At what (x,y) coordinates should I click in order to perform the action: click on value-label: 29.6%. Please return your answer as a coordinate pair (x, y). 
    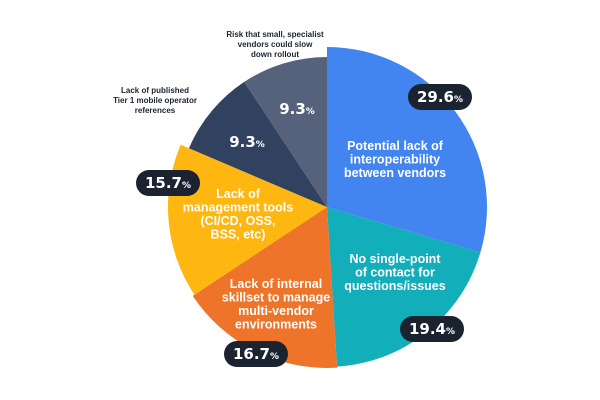
    Looking at the image, I should click on (440, 97).